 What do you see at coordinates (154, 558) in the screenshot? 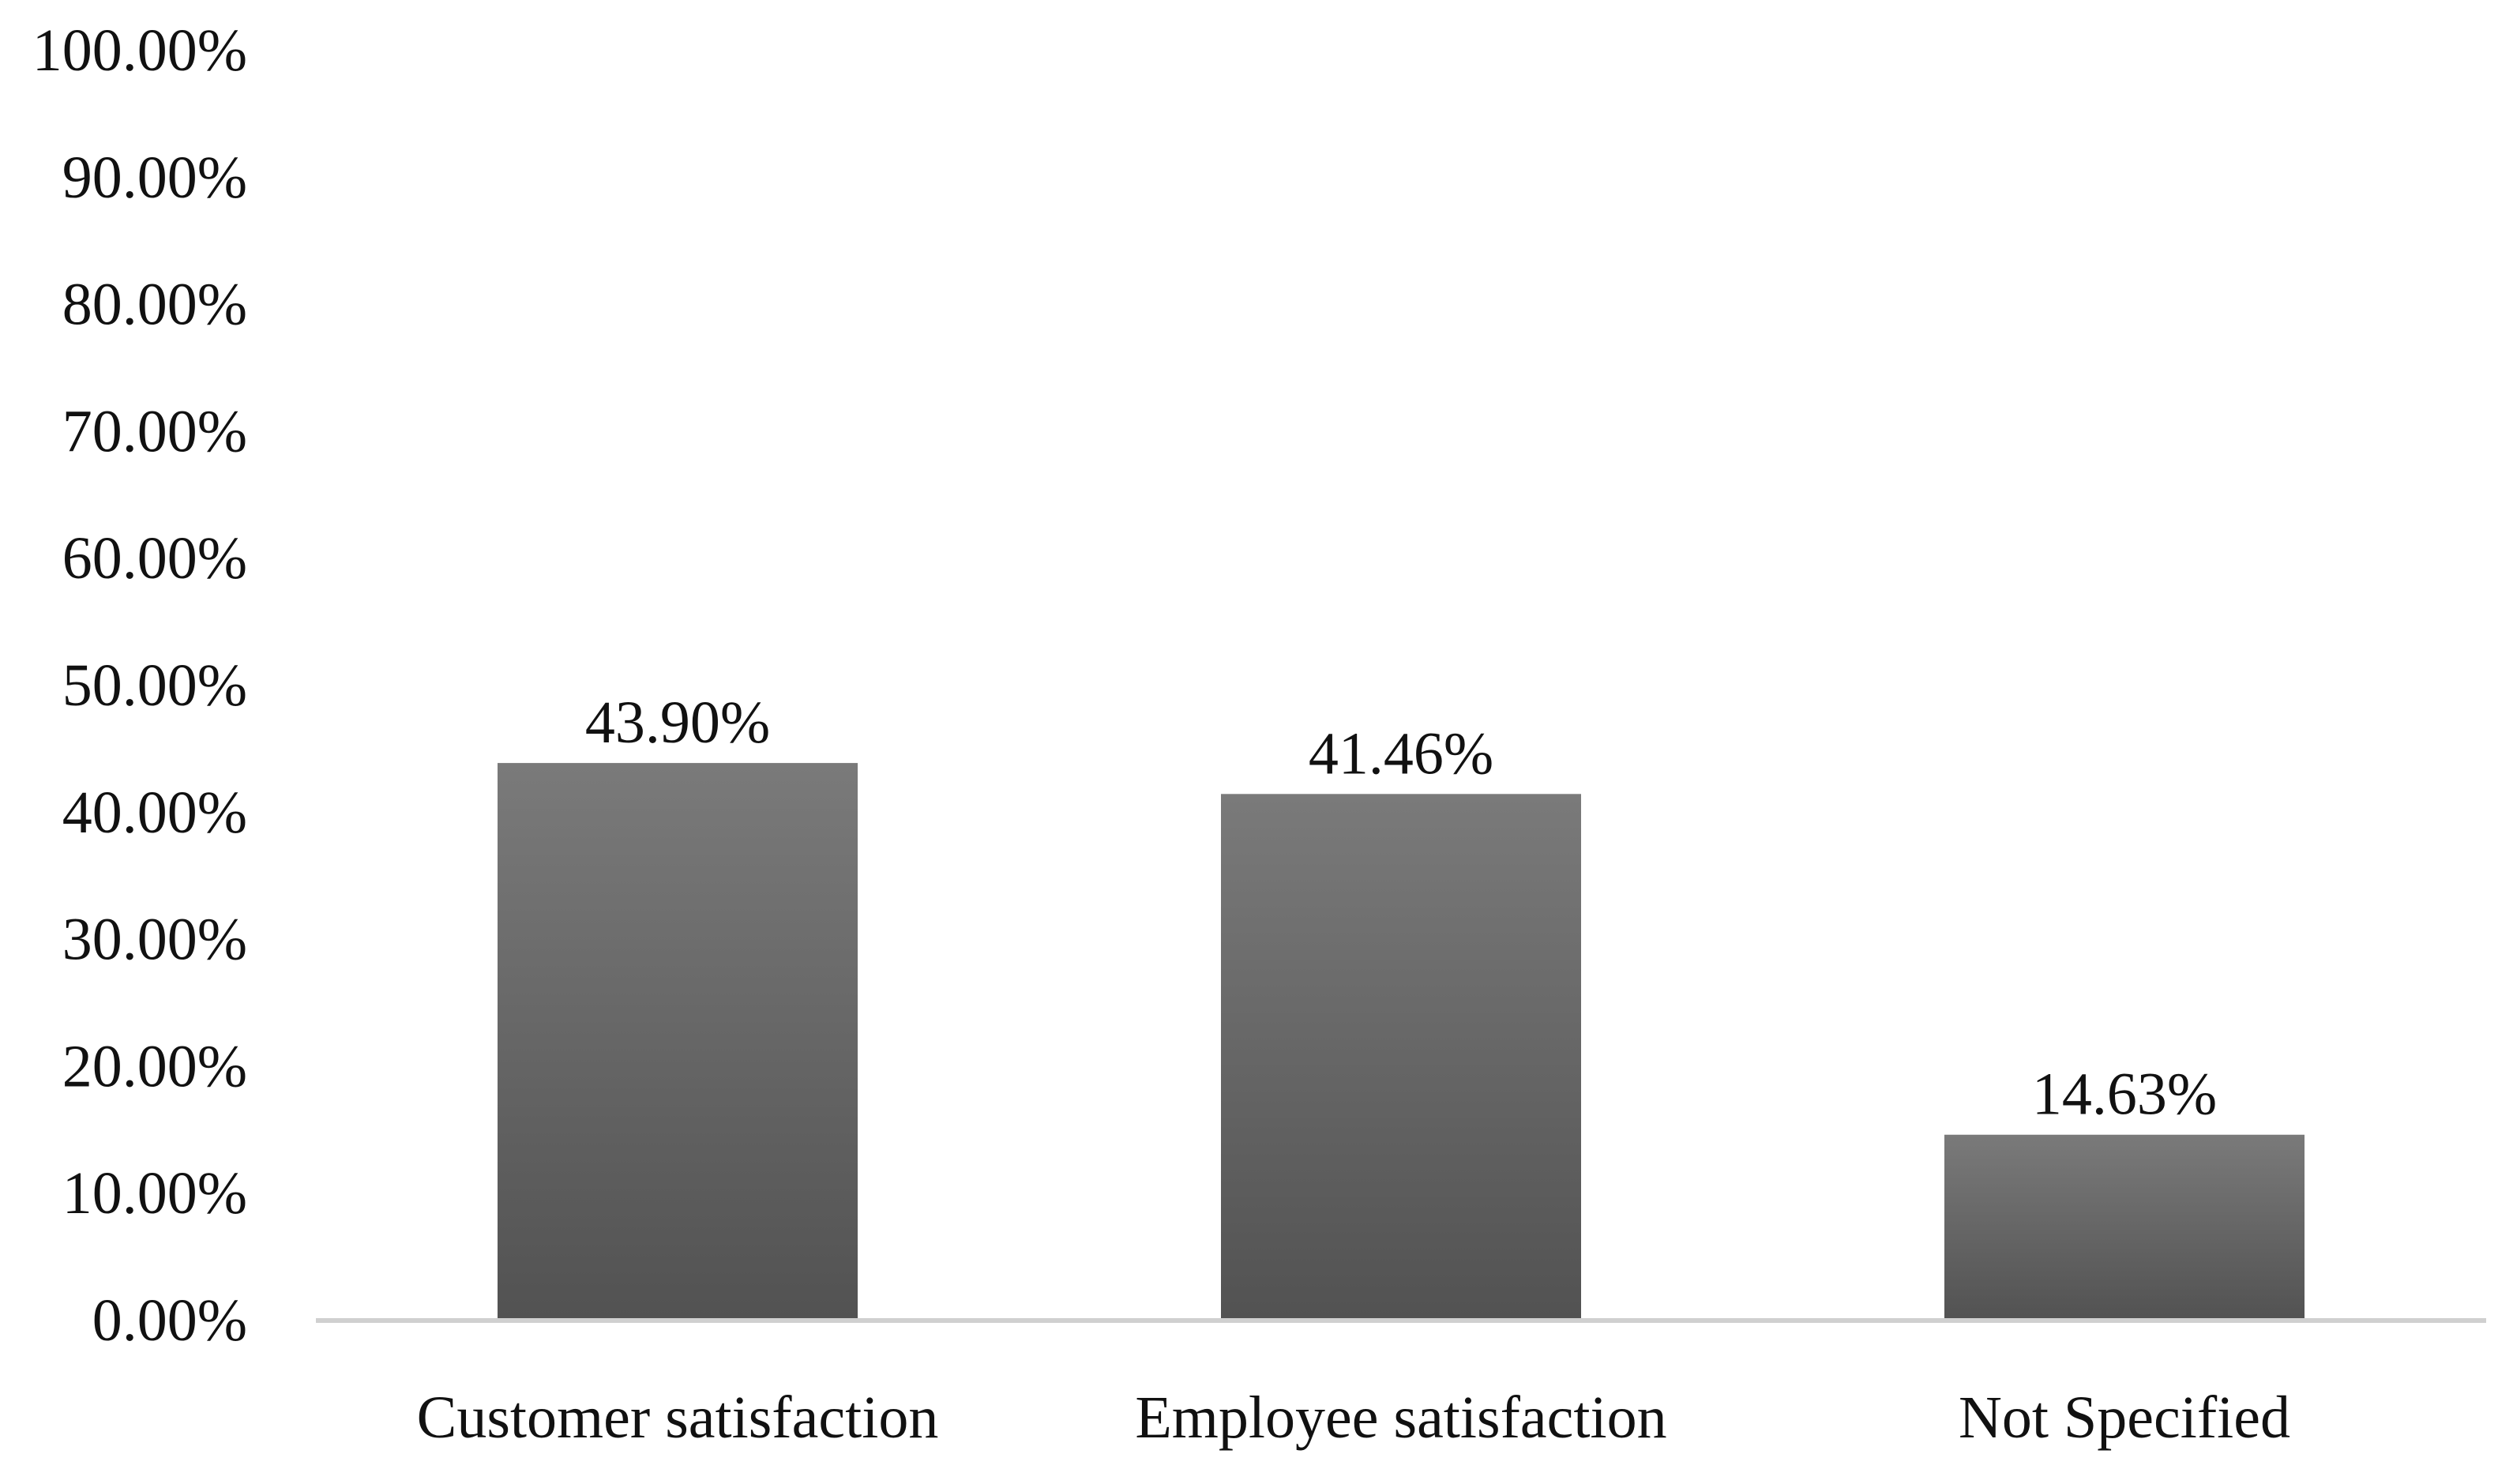
I see `y-tick-label: 60.00%` at bounding box center [154, 558].